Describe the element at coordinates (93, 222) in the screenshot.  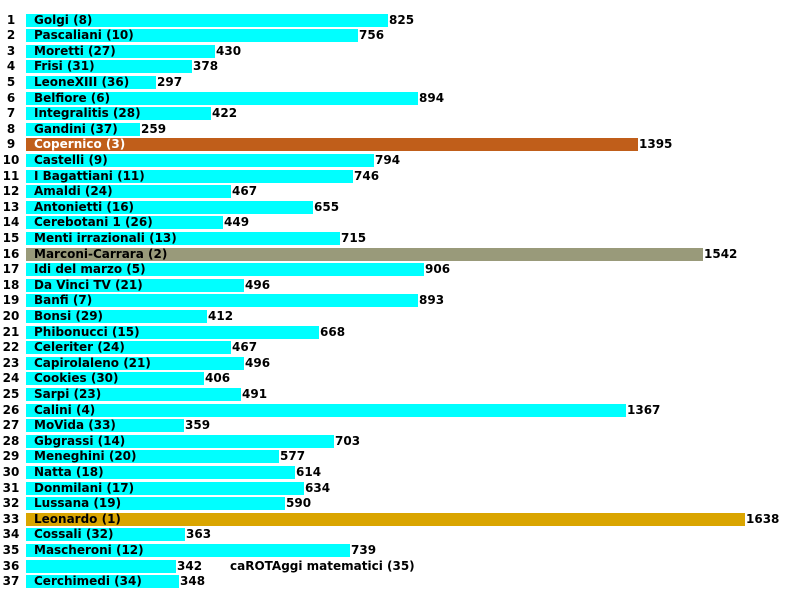
I see `team-label: Cerebotani 1 (26)` at that location.